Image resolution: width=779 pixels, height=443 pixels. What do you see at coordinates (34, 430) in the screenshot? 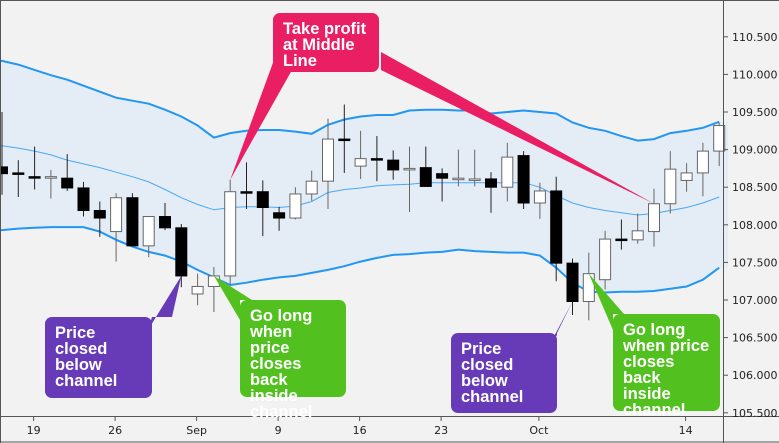
I see `x-tick-label: 19` at bounding box center [34, 430].